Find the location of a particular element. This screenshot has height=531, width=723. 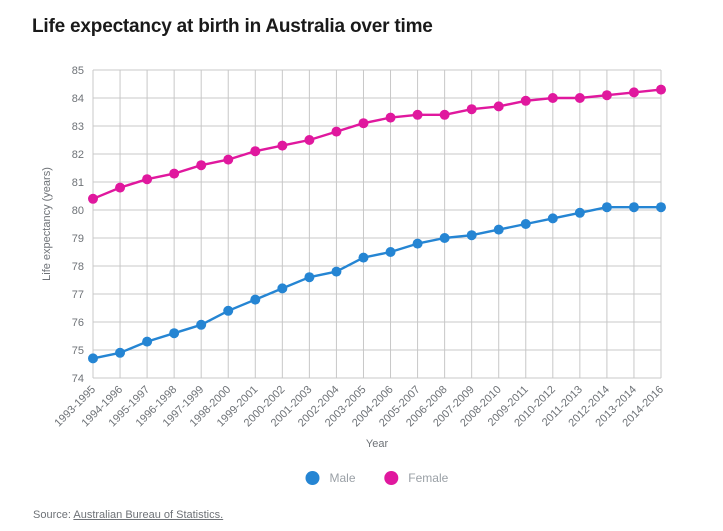

source-note: Source: Australian Bureau of Statistics. is located at coordinates (128, 515).